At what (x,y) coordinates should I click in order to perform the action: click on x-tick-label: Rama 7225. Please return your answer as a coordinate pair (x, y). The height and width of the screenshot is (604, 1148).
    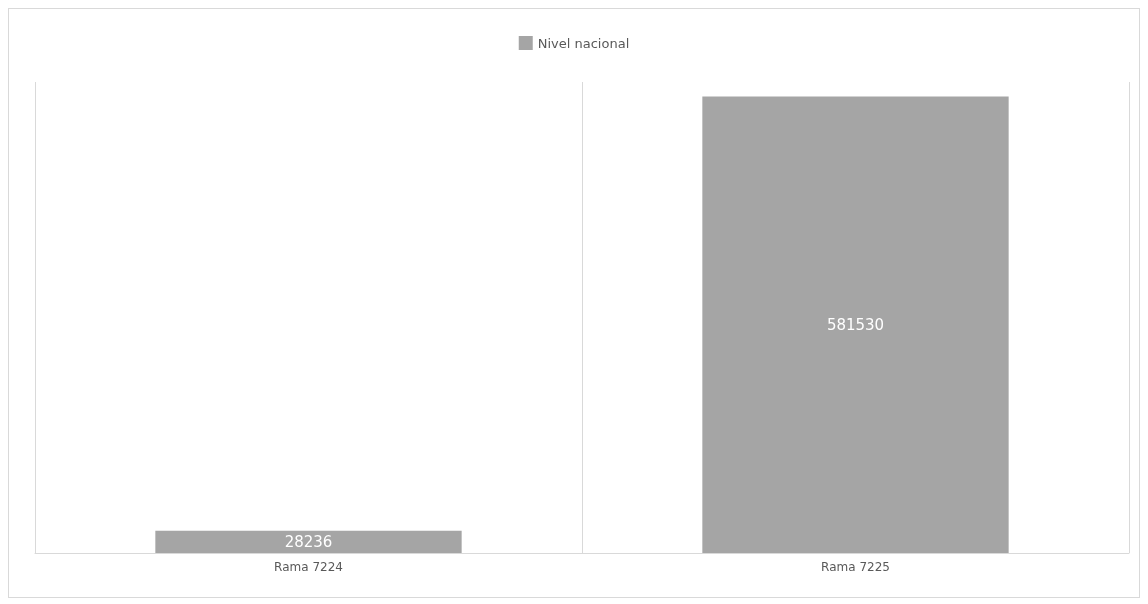
    Looking at the image, I should click on (855, 567).